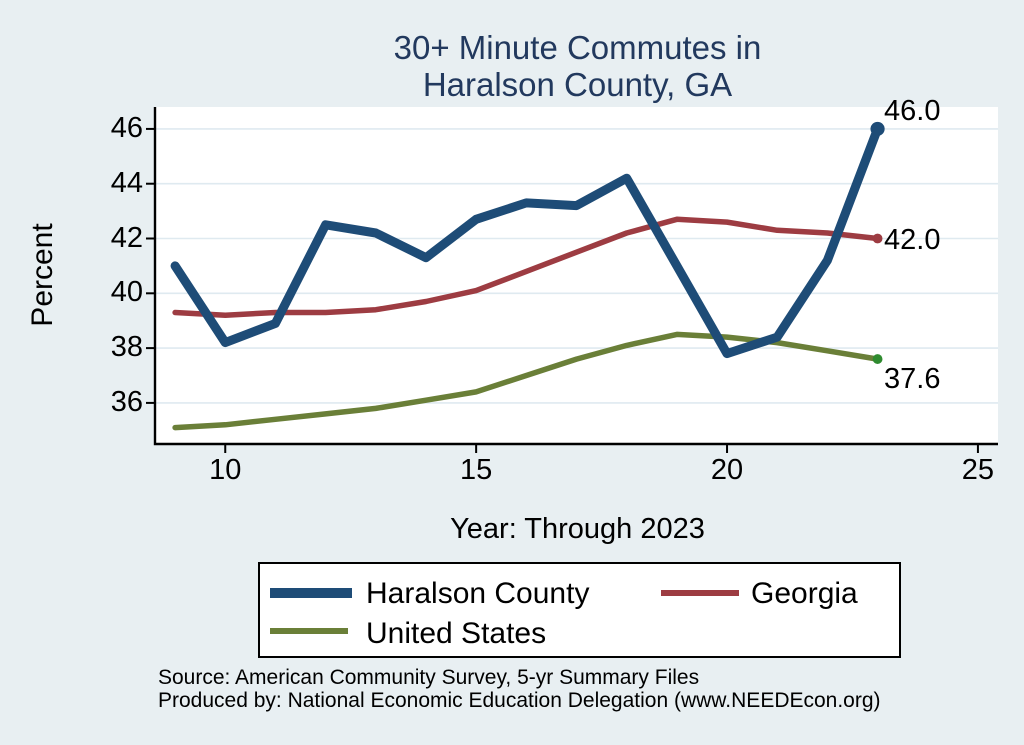 Image resolution: width=1024 pixels, height=745 pixels. Describe the element at coordinates (877, 359) in the screenshot. I see `series-end-dot-united-states` at that location.